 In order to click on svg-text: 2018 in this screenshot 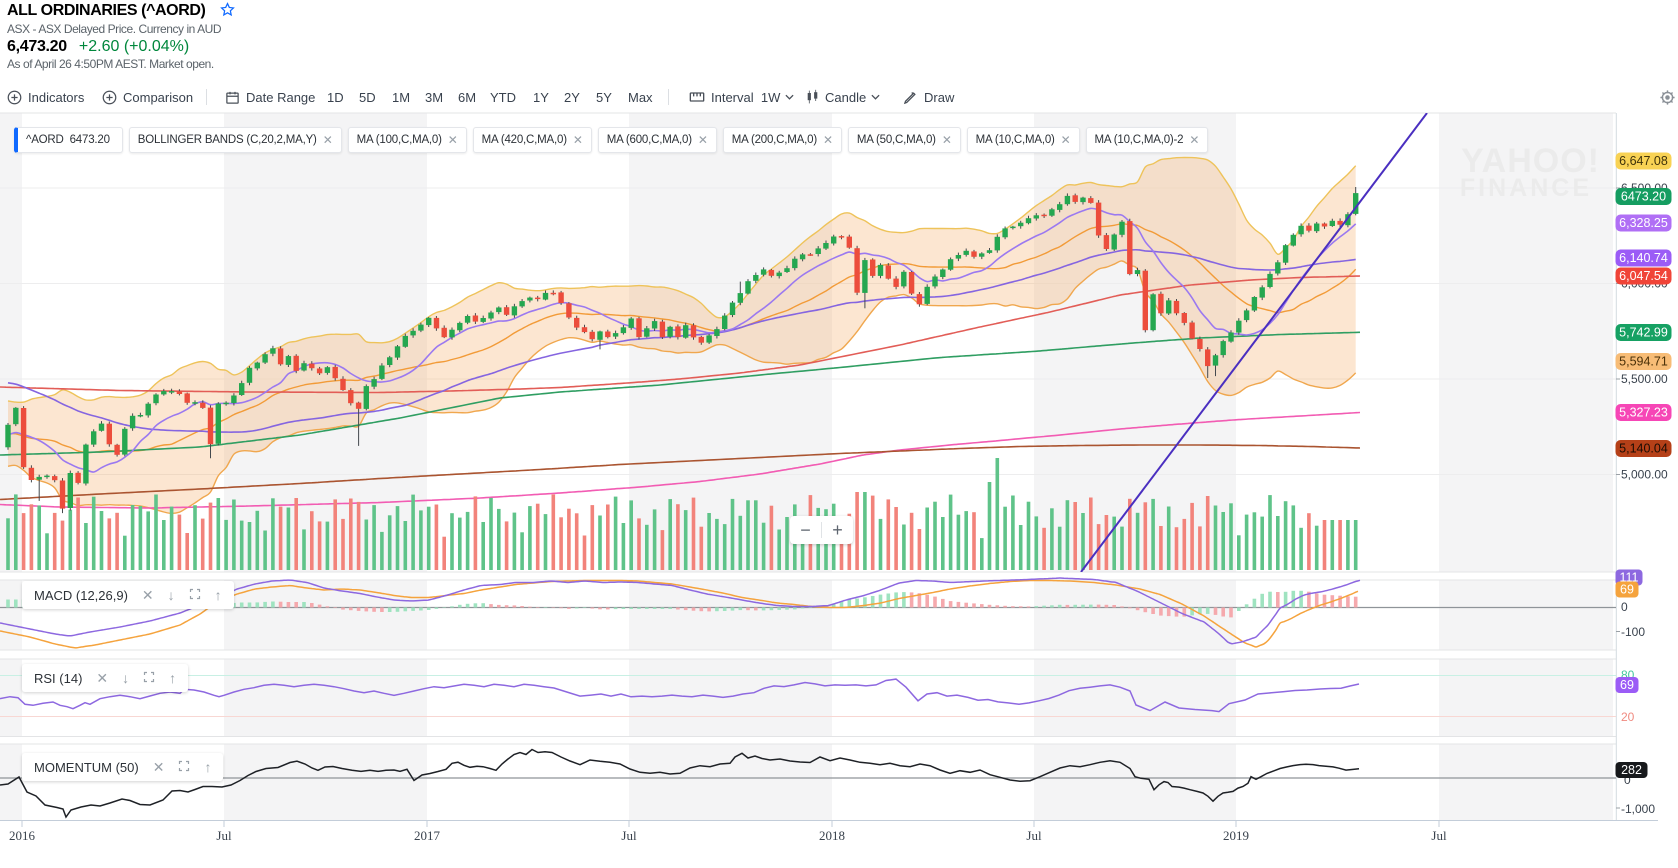, I will do `click(832, 835)`.